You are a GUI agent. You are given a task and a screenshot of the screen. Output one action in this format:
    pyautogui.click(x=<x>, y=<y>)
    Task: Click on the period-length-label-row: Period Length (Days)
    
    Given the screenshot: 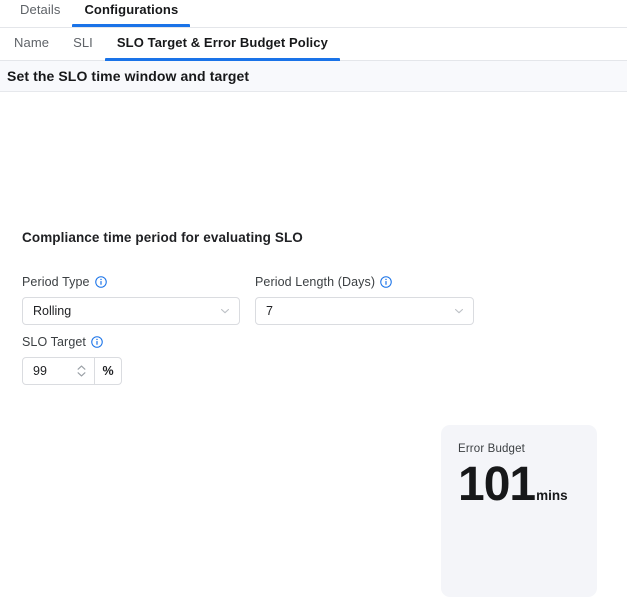 What is the action you would take?
    pyautogui.click(x=364, y=282)
    